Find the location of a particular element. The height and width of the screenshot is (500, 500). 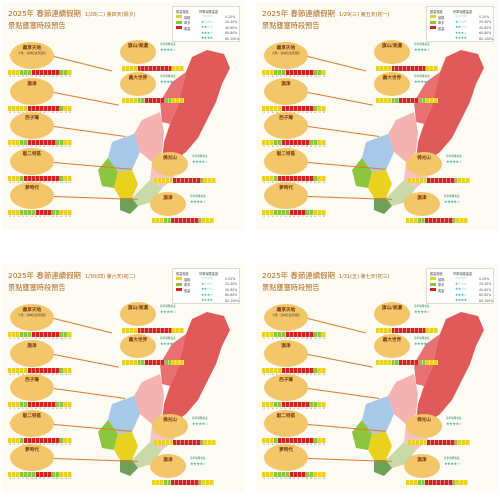

attraction-name: 佛光山 is located at coordinates (424, 420).